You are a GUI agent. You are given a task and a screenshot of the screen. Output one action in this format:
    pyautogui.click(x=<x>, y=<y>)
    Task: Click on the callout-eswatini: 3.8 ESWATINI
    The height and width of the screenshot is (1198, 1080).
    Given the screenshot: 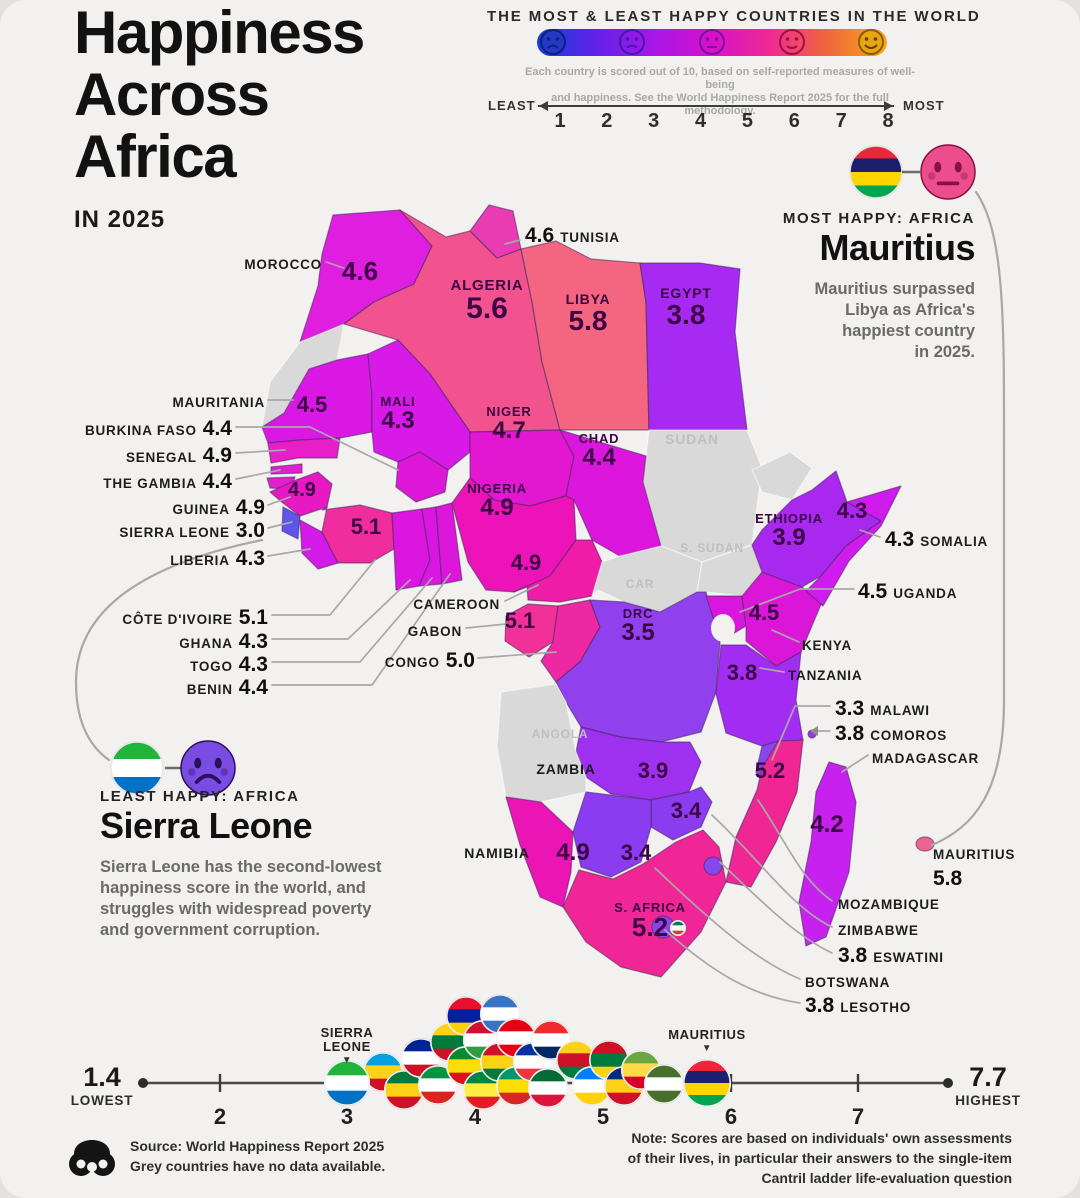 What is the action you would take?
    pyautogui.click(x=891, y=955)
    